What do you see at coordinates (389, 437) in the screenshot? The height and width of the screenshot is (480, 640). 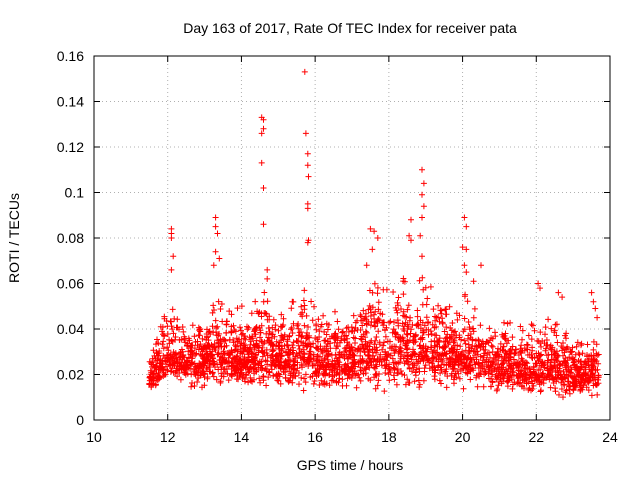 I see `x-tick-label: 18` at bounding box center [389, 437].